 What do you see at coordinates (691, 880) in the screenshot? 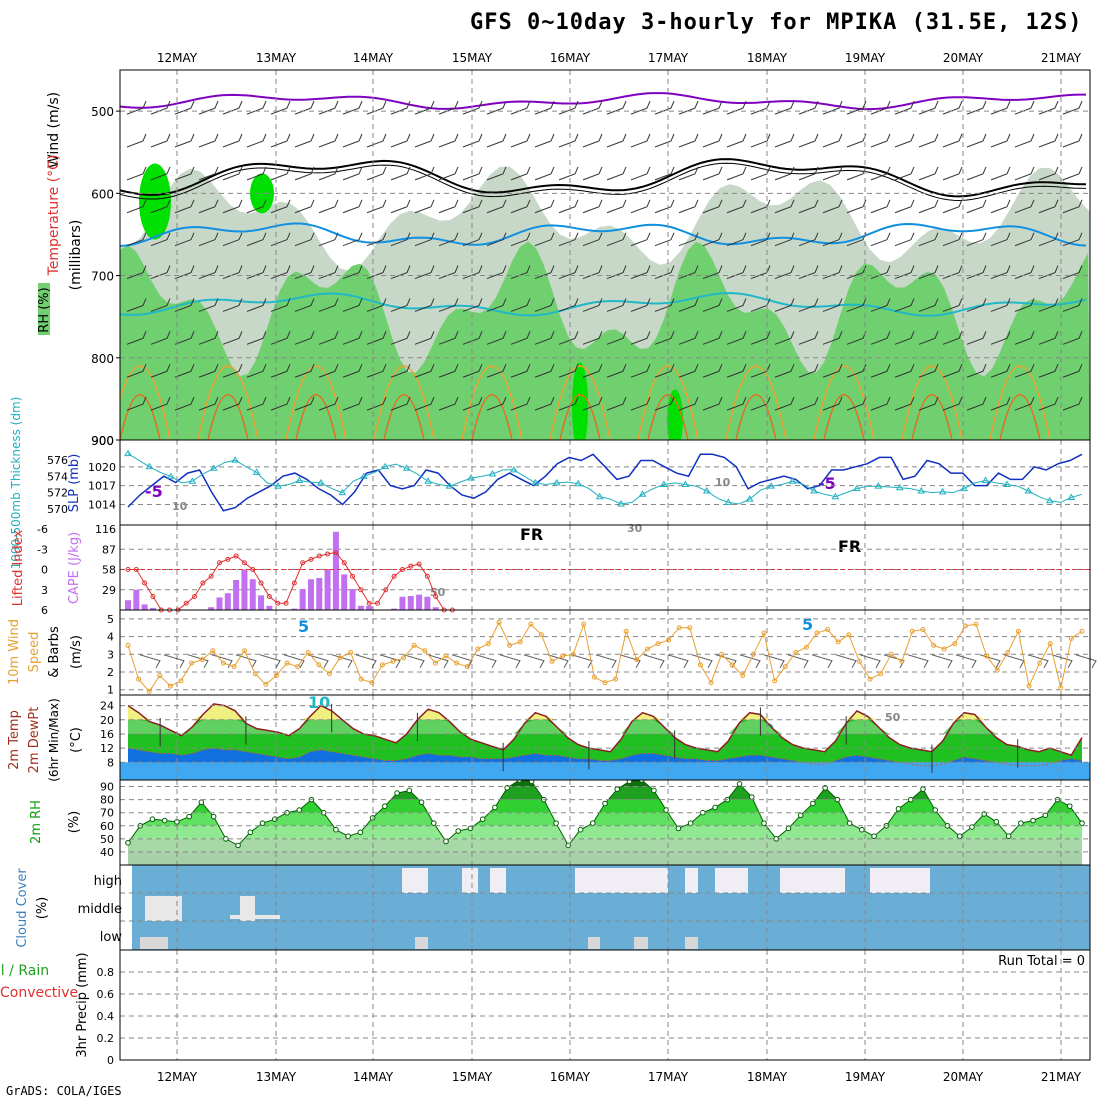
I see `cloud-high-block` at bounding box center [691, 880].